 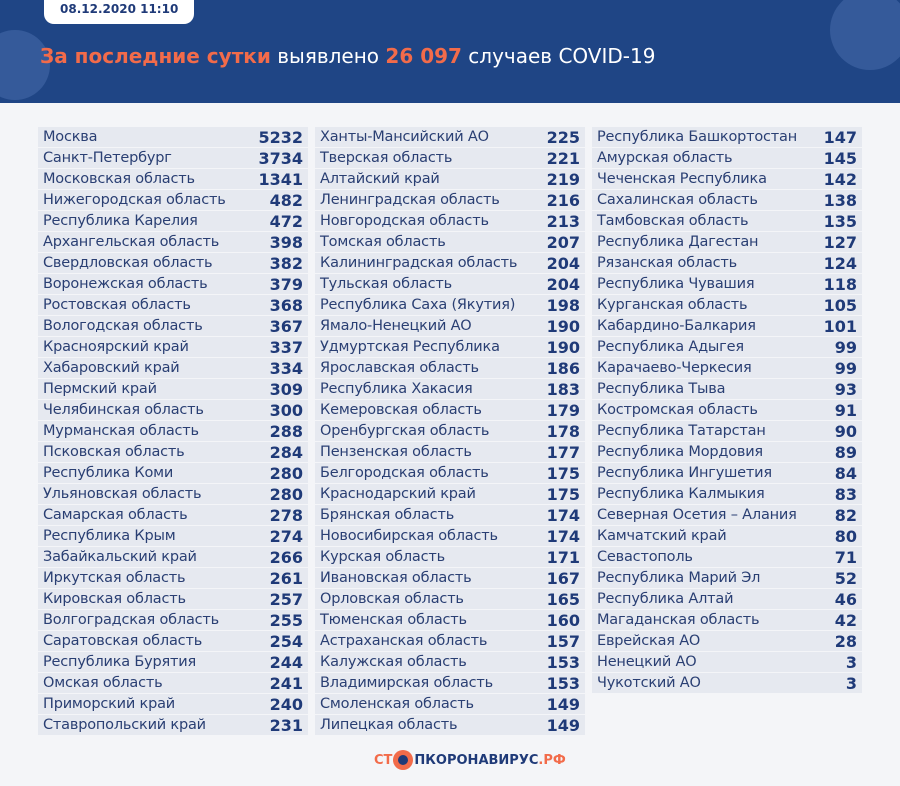 I want to click on table-row: Кабардино-Балкария 101, so click(x=727, y=326).